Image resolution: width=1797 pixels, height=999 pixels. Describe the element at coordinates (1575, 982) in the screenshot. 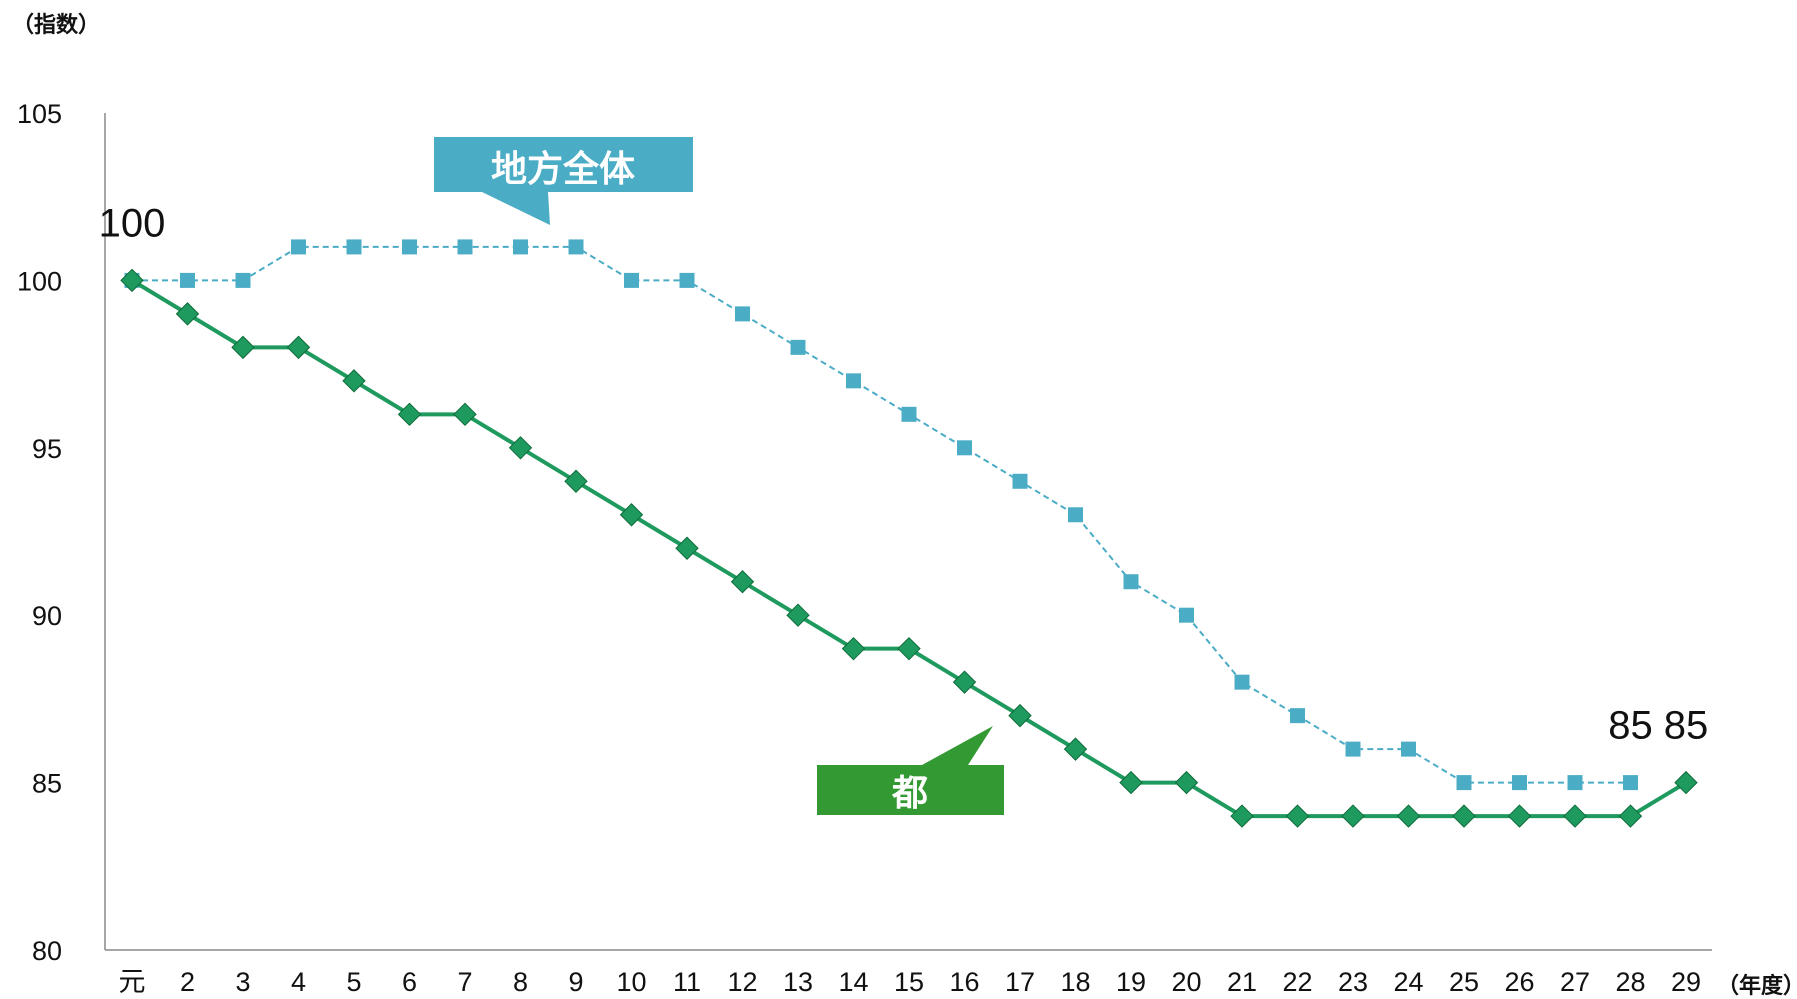

I see `x-tick-label: 27` at that location.